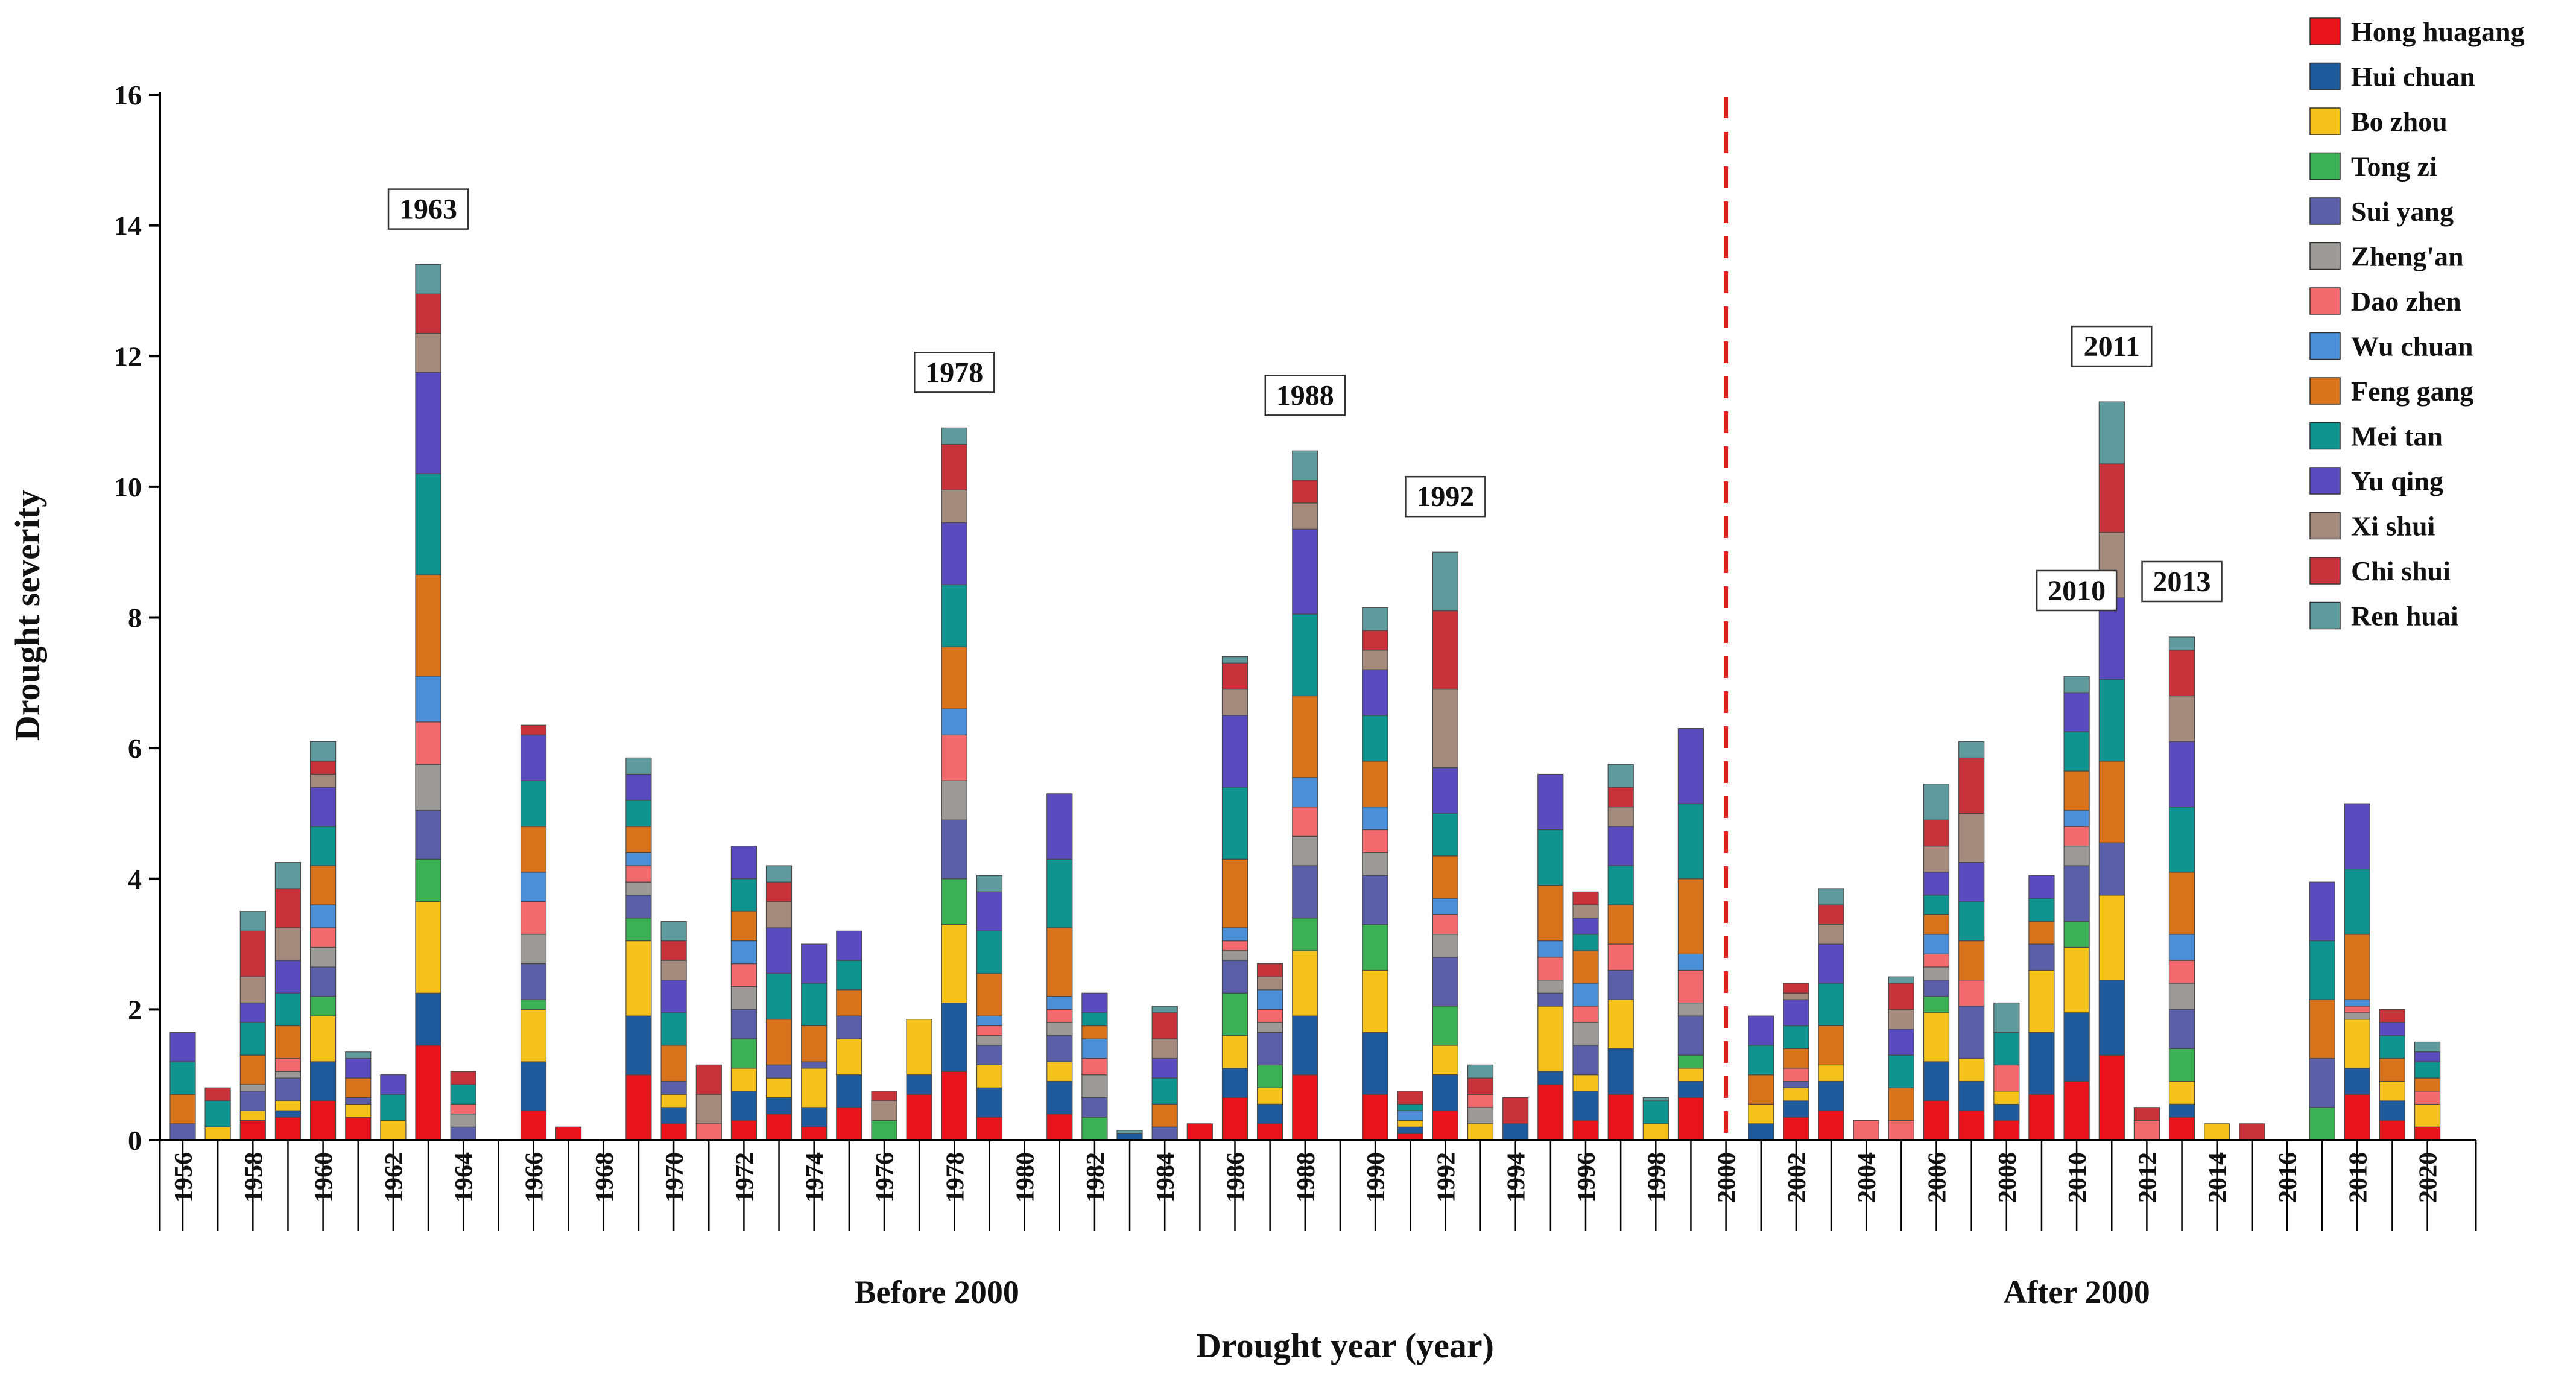  What do you see at coordinates (744, 1024) in the screenshot?
I see `bar-segment-1972-sui-yang` at bounding box center [744, 1024].